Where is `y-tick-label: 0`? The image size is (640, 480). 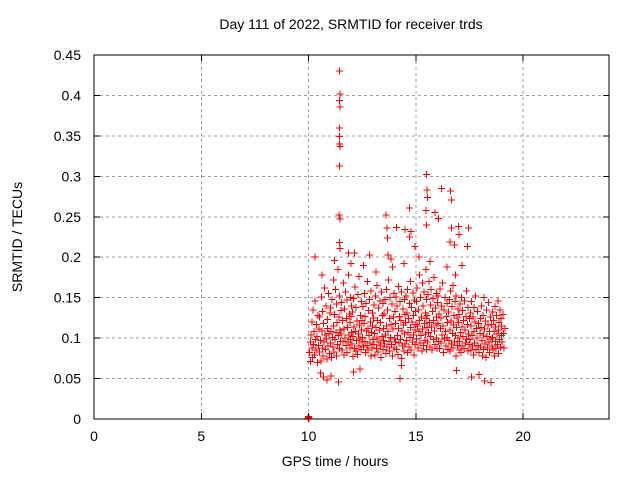
y-tick-label: 0 is located at coordinates (77, 419).